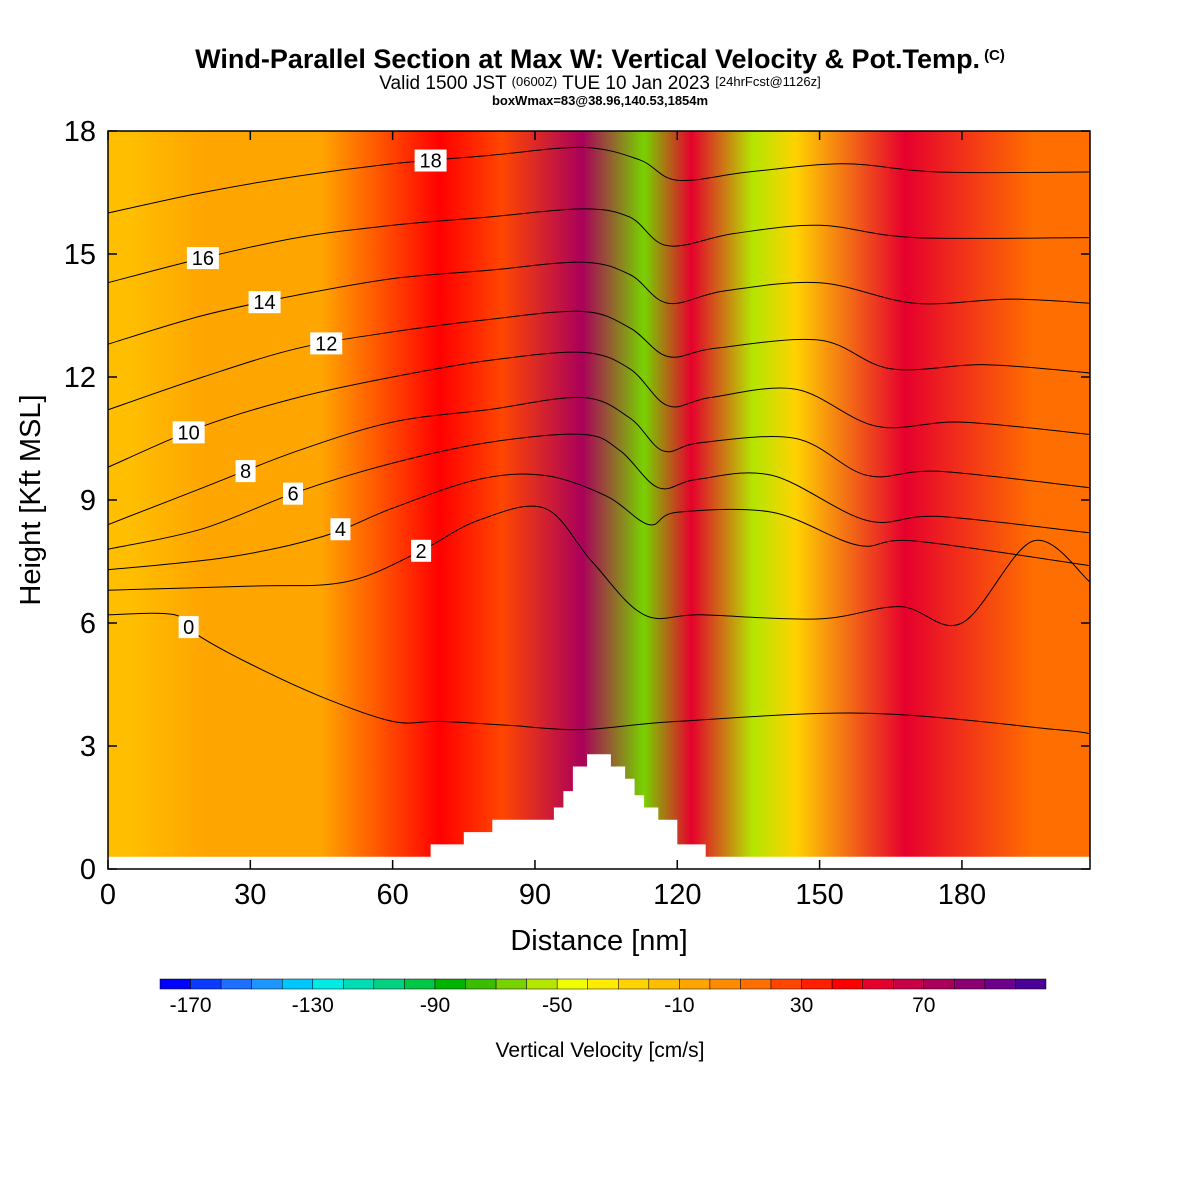 The image size is (1200, 1200). What do you see at coordinates (768, 81) in the screenshot?
I see `forecast-info: [24hrFcst@1126z]` at bounding box center [768, 81].